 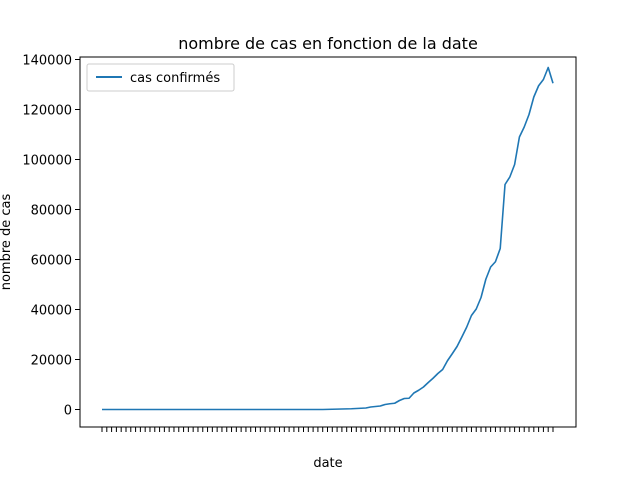 What do you see at coordinates (51, 211) in the screenshot?
I see `y-tick-label: 80000` at bounding box center [51, 211].